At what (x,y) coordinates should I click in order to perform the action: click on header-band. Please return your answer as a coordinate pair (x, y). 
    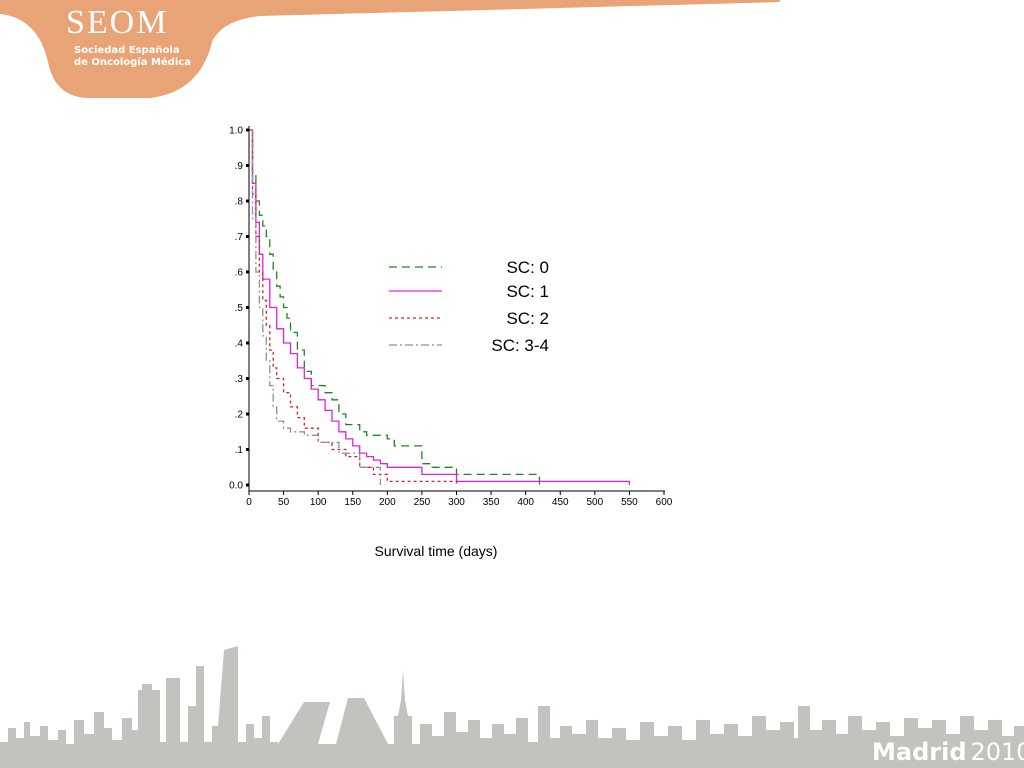
    Looking at the image, I should click on (390, 49).